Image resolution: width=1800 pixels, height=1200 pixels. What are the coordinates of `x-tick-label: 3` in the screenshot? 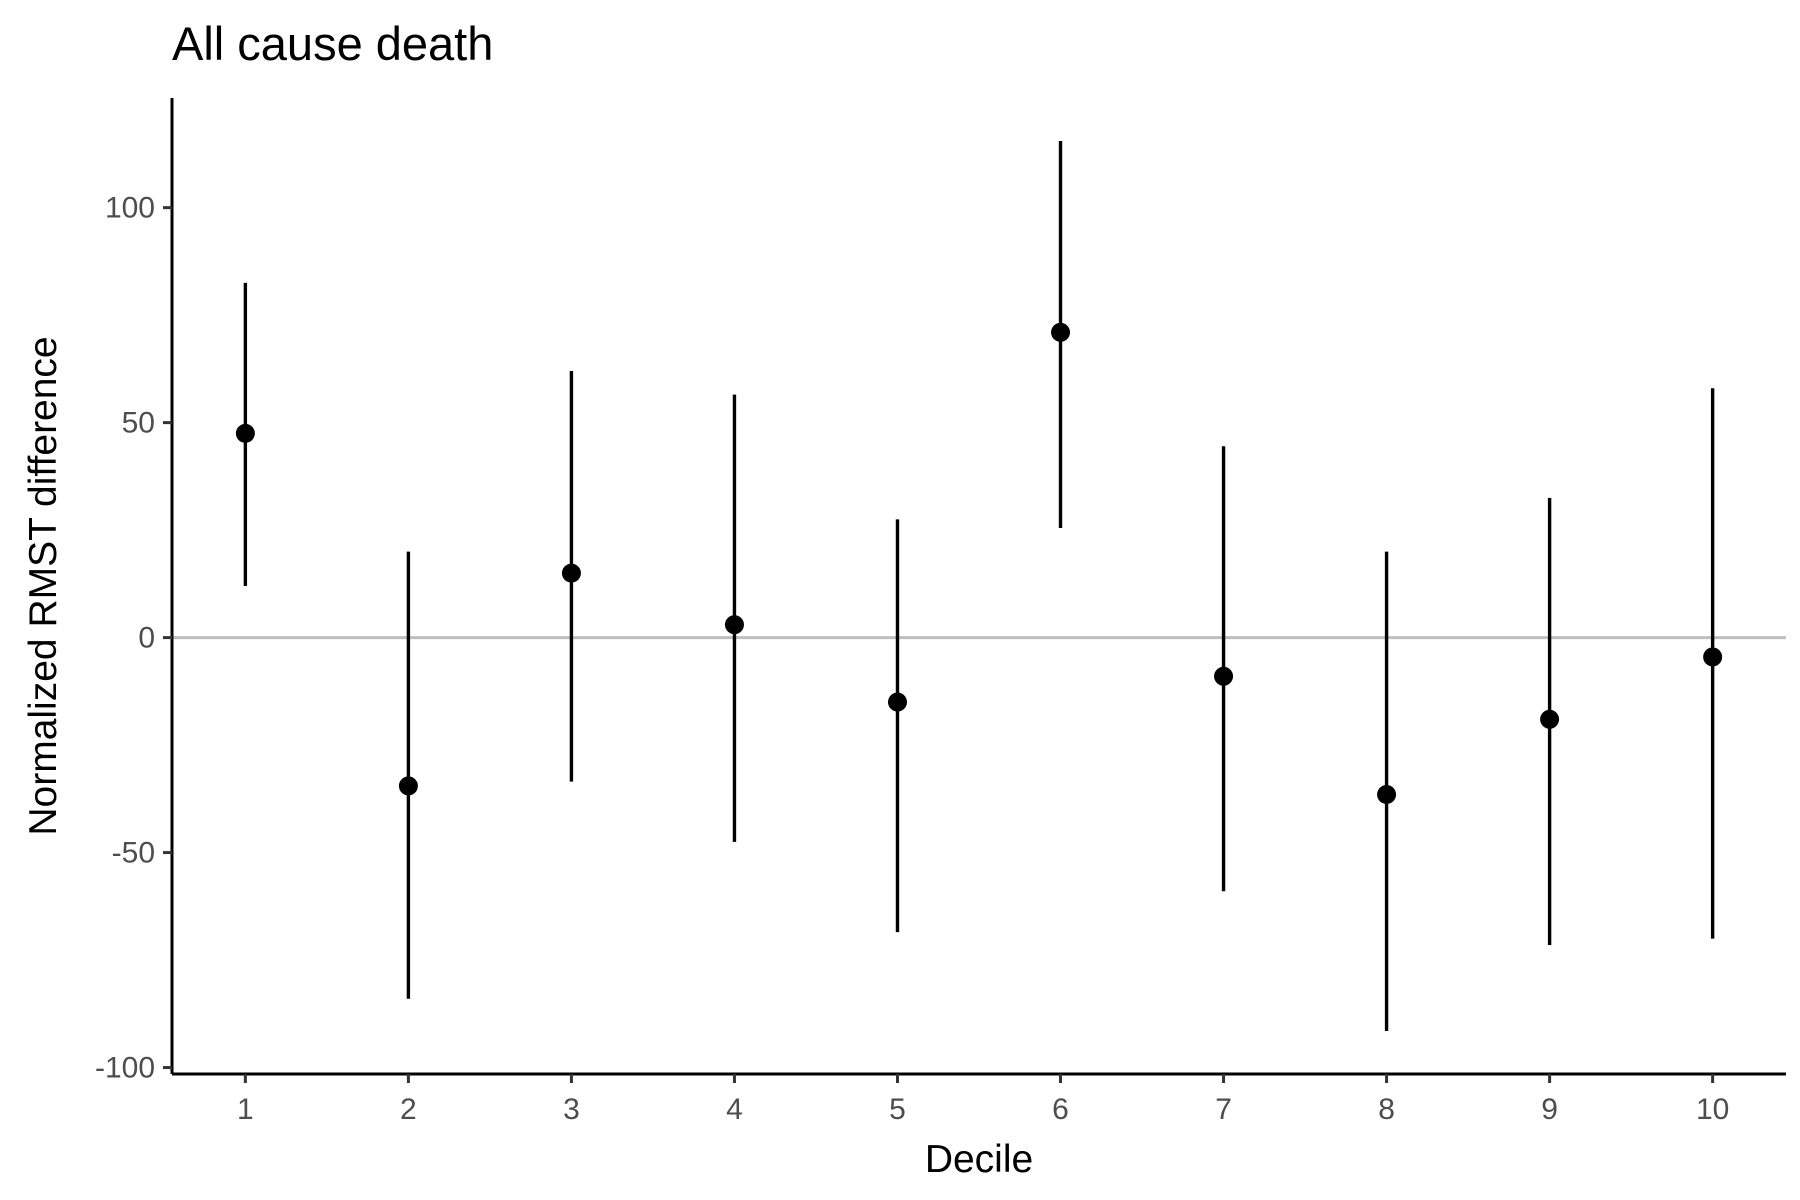 It's located at (571, 1109).